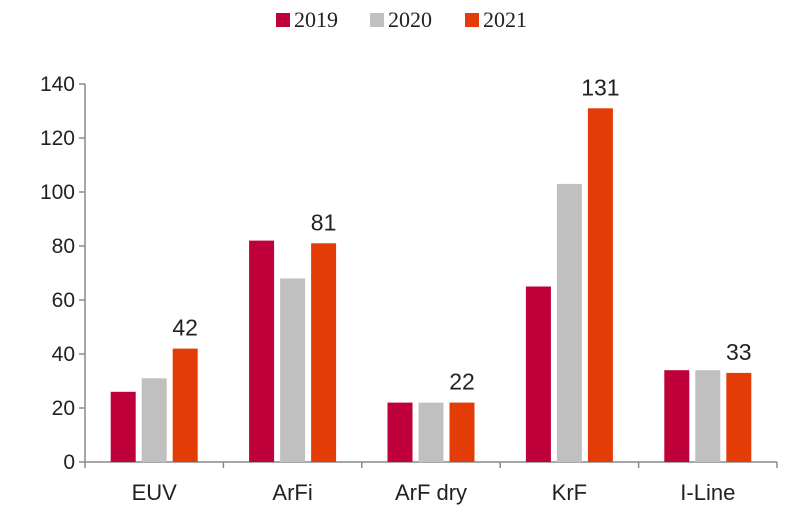 The image size is (800, 515). I want to click on data-label: 81, so click(324, 222).